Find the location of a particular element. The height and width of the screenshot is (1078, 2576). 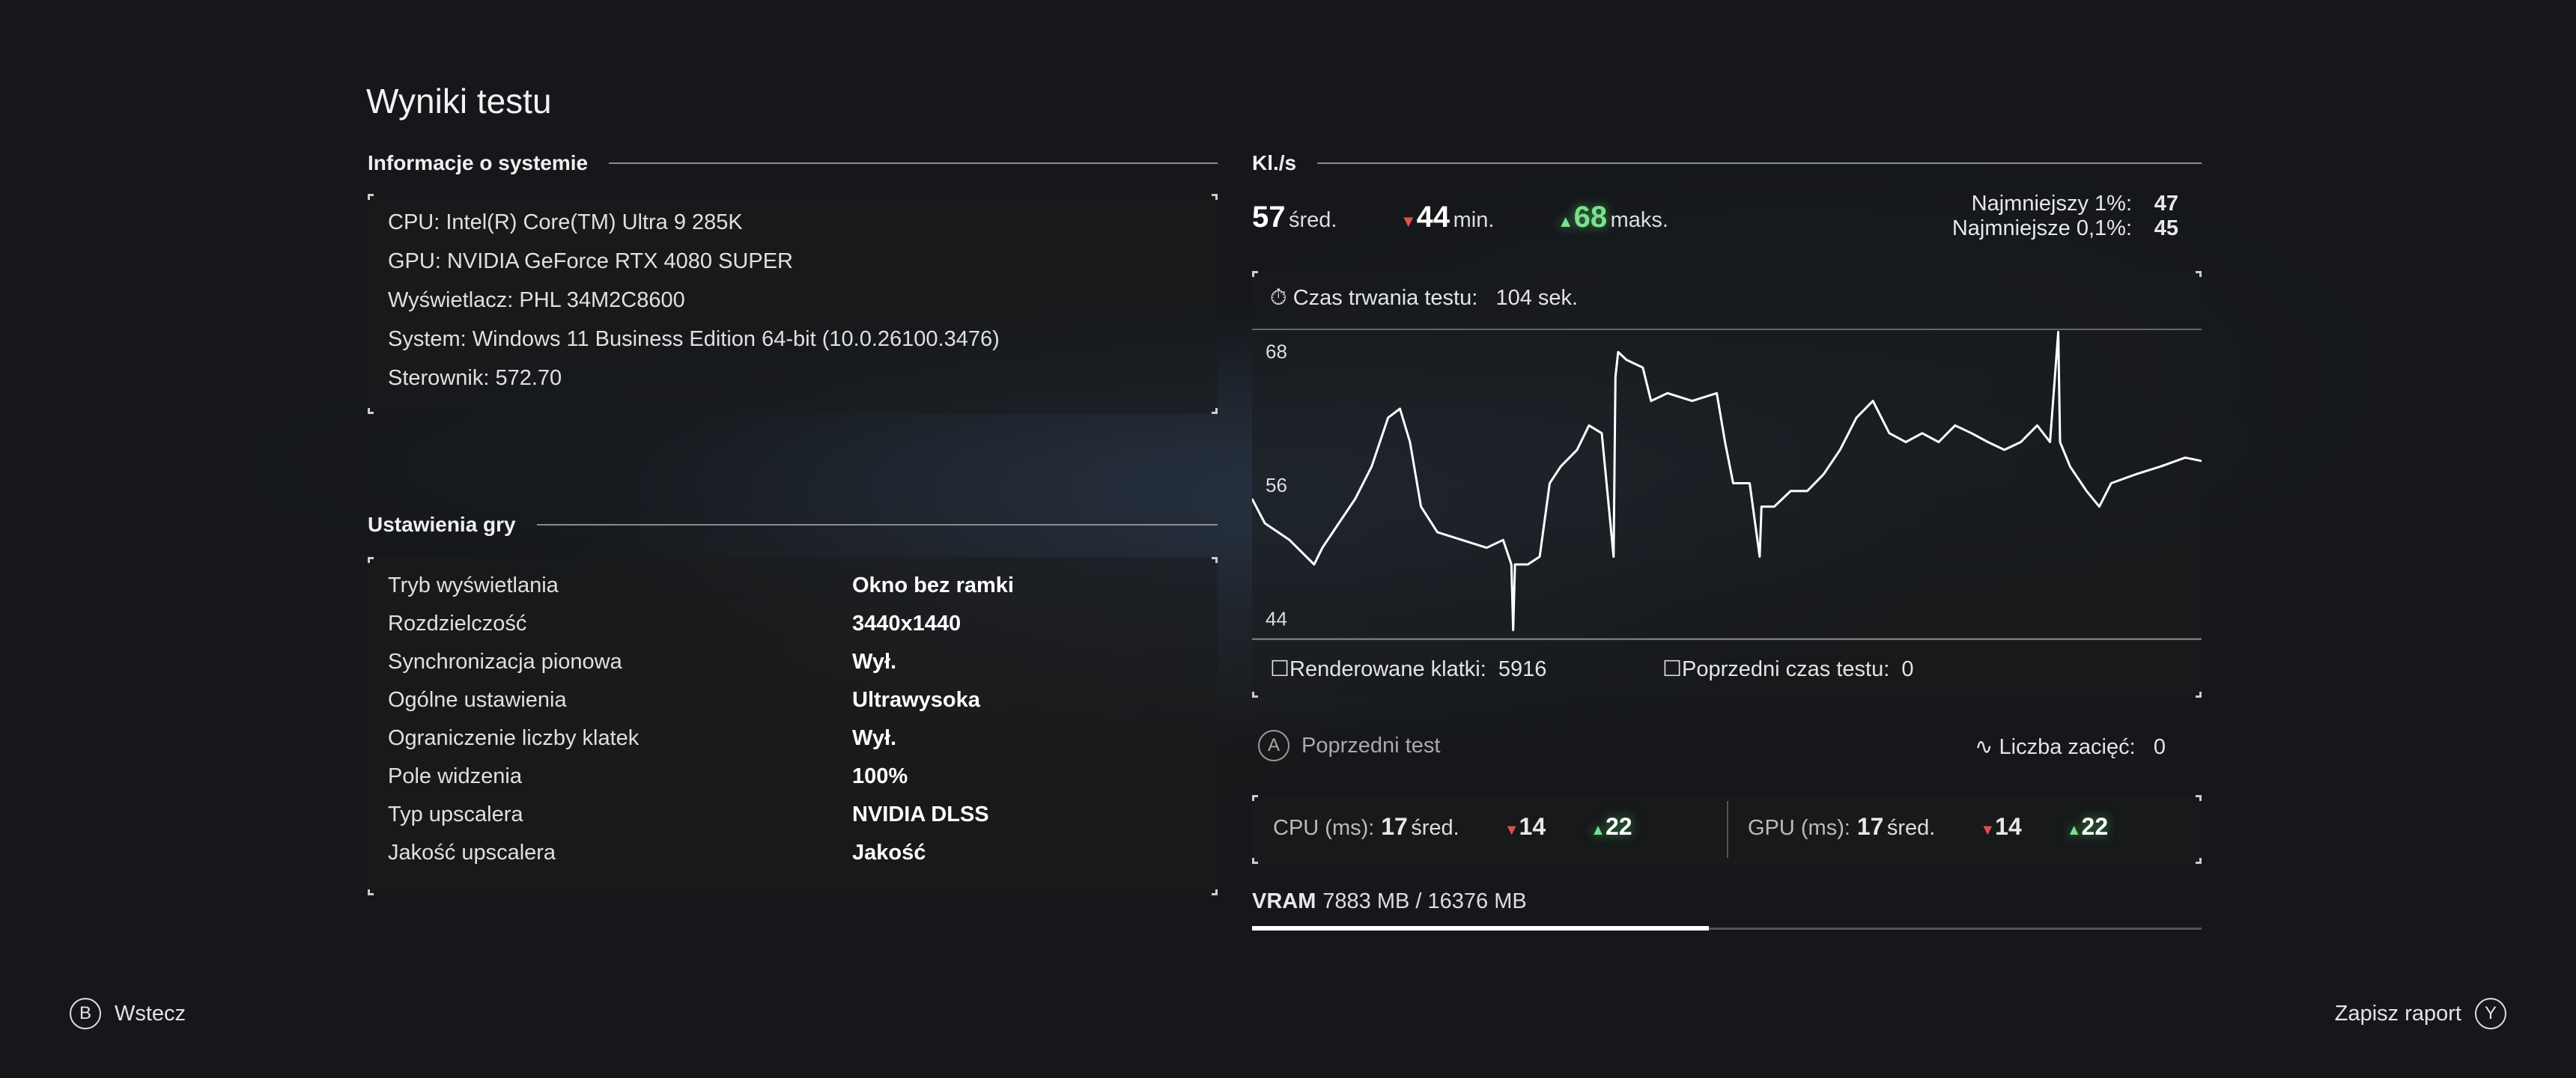

a-button-icon: A is located at coordinates (1273, 745).